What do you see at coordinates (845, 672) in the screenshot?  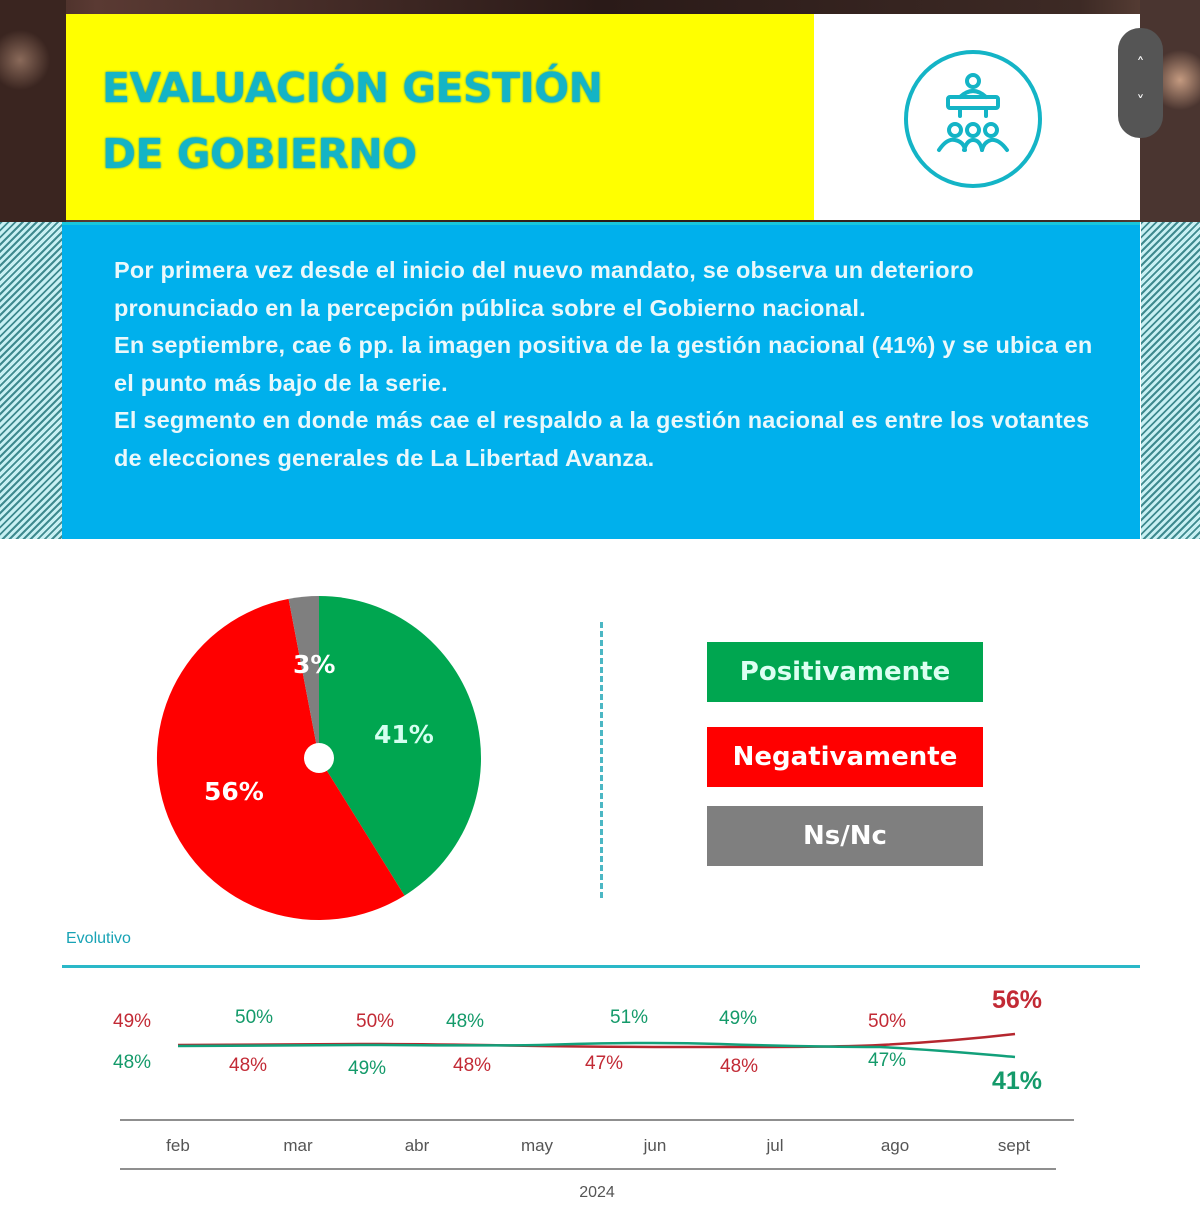 I see `legend-positive: Positivamente` at bounding box center [845, 672].